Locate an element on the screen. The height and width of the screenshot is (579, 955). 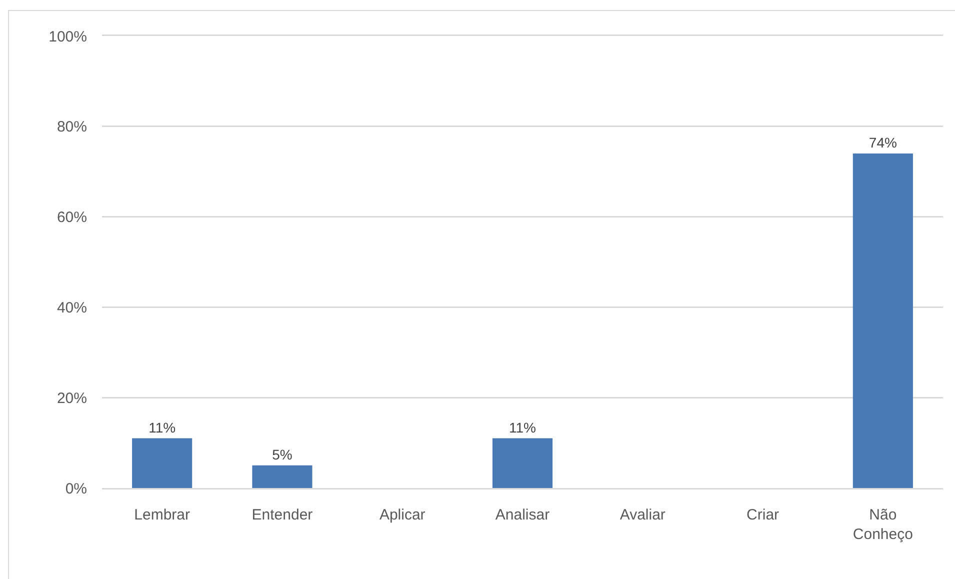
y-tick-label: 100% is located at coordinates (67, 37).